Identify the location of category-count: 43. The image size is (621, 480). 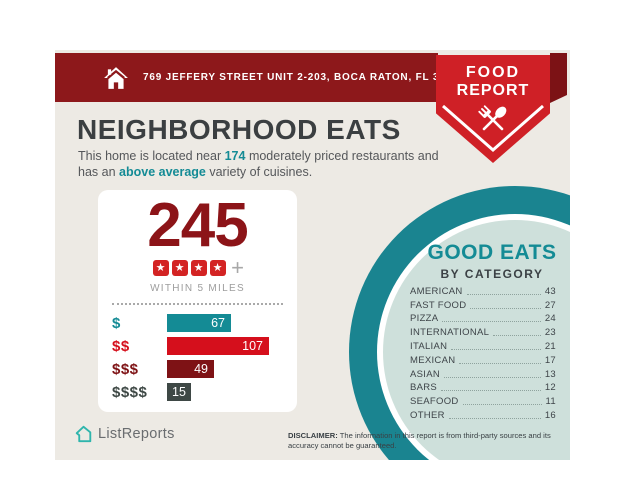
(550, 291).